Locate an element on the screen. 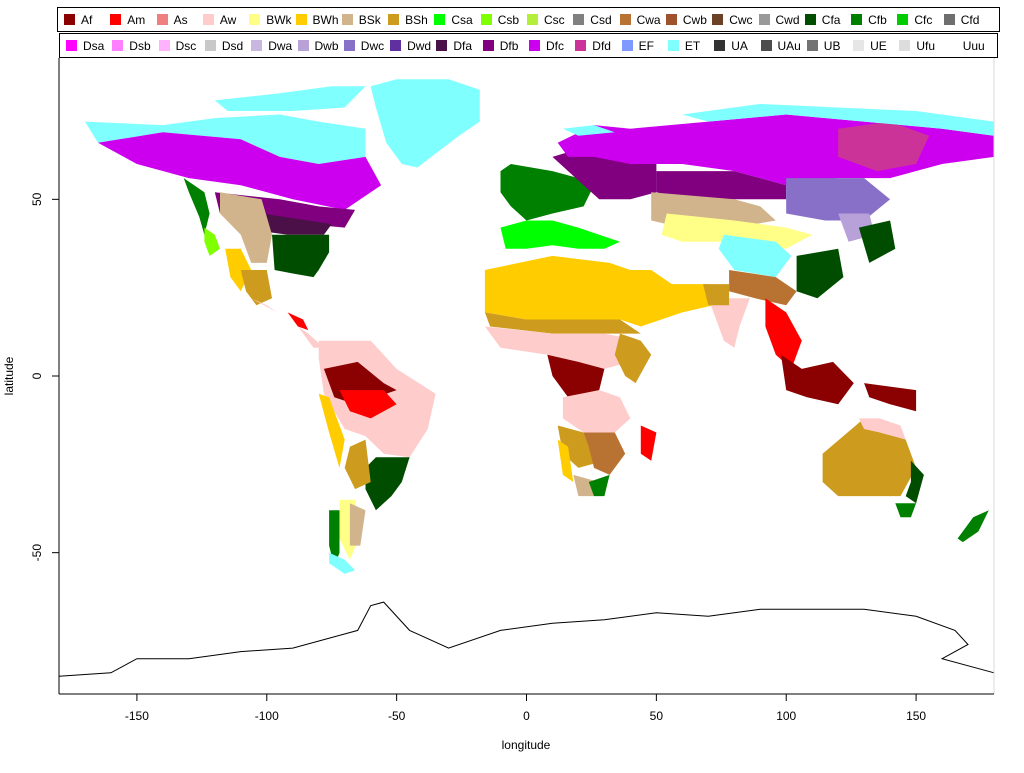  legend-item-dwc: Dwc is located at coordinates (364, 45).